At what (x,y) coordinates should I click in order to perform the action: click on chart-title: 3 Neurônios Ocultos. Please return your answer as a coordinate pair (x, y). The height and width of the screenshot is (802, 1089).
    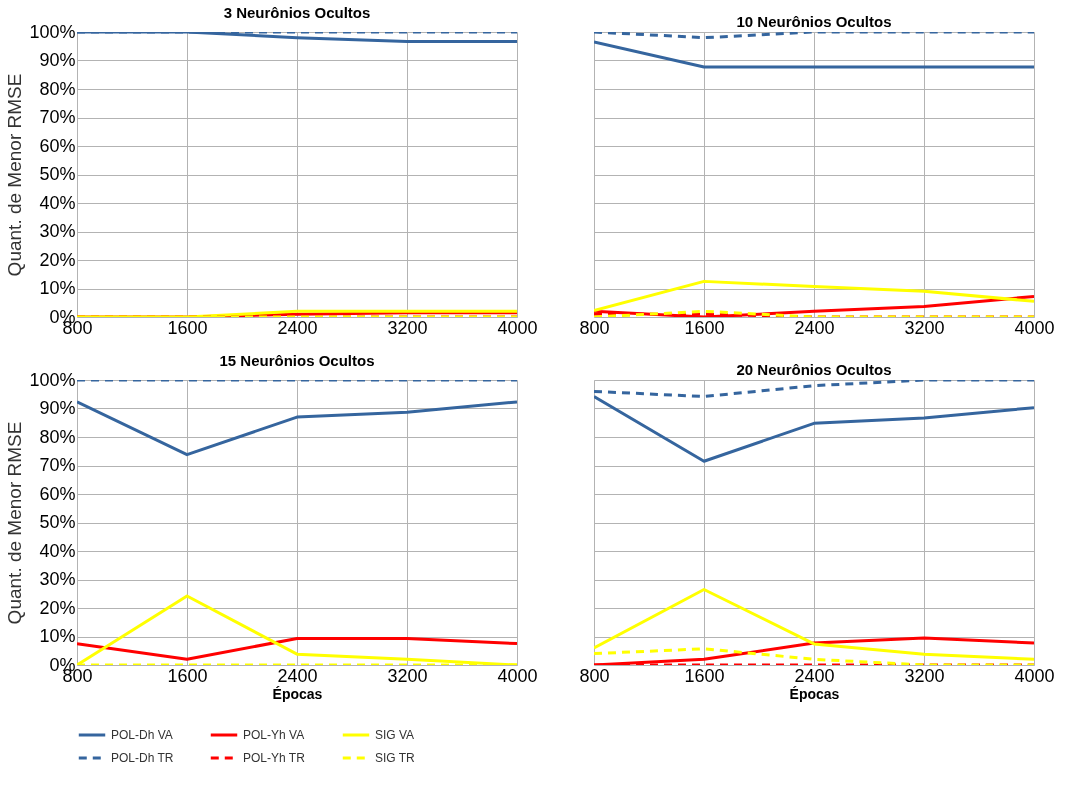
    Looking at the image, I should click on (297, 12).